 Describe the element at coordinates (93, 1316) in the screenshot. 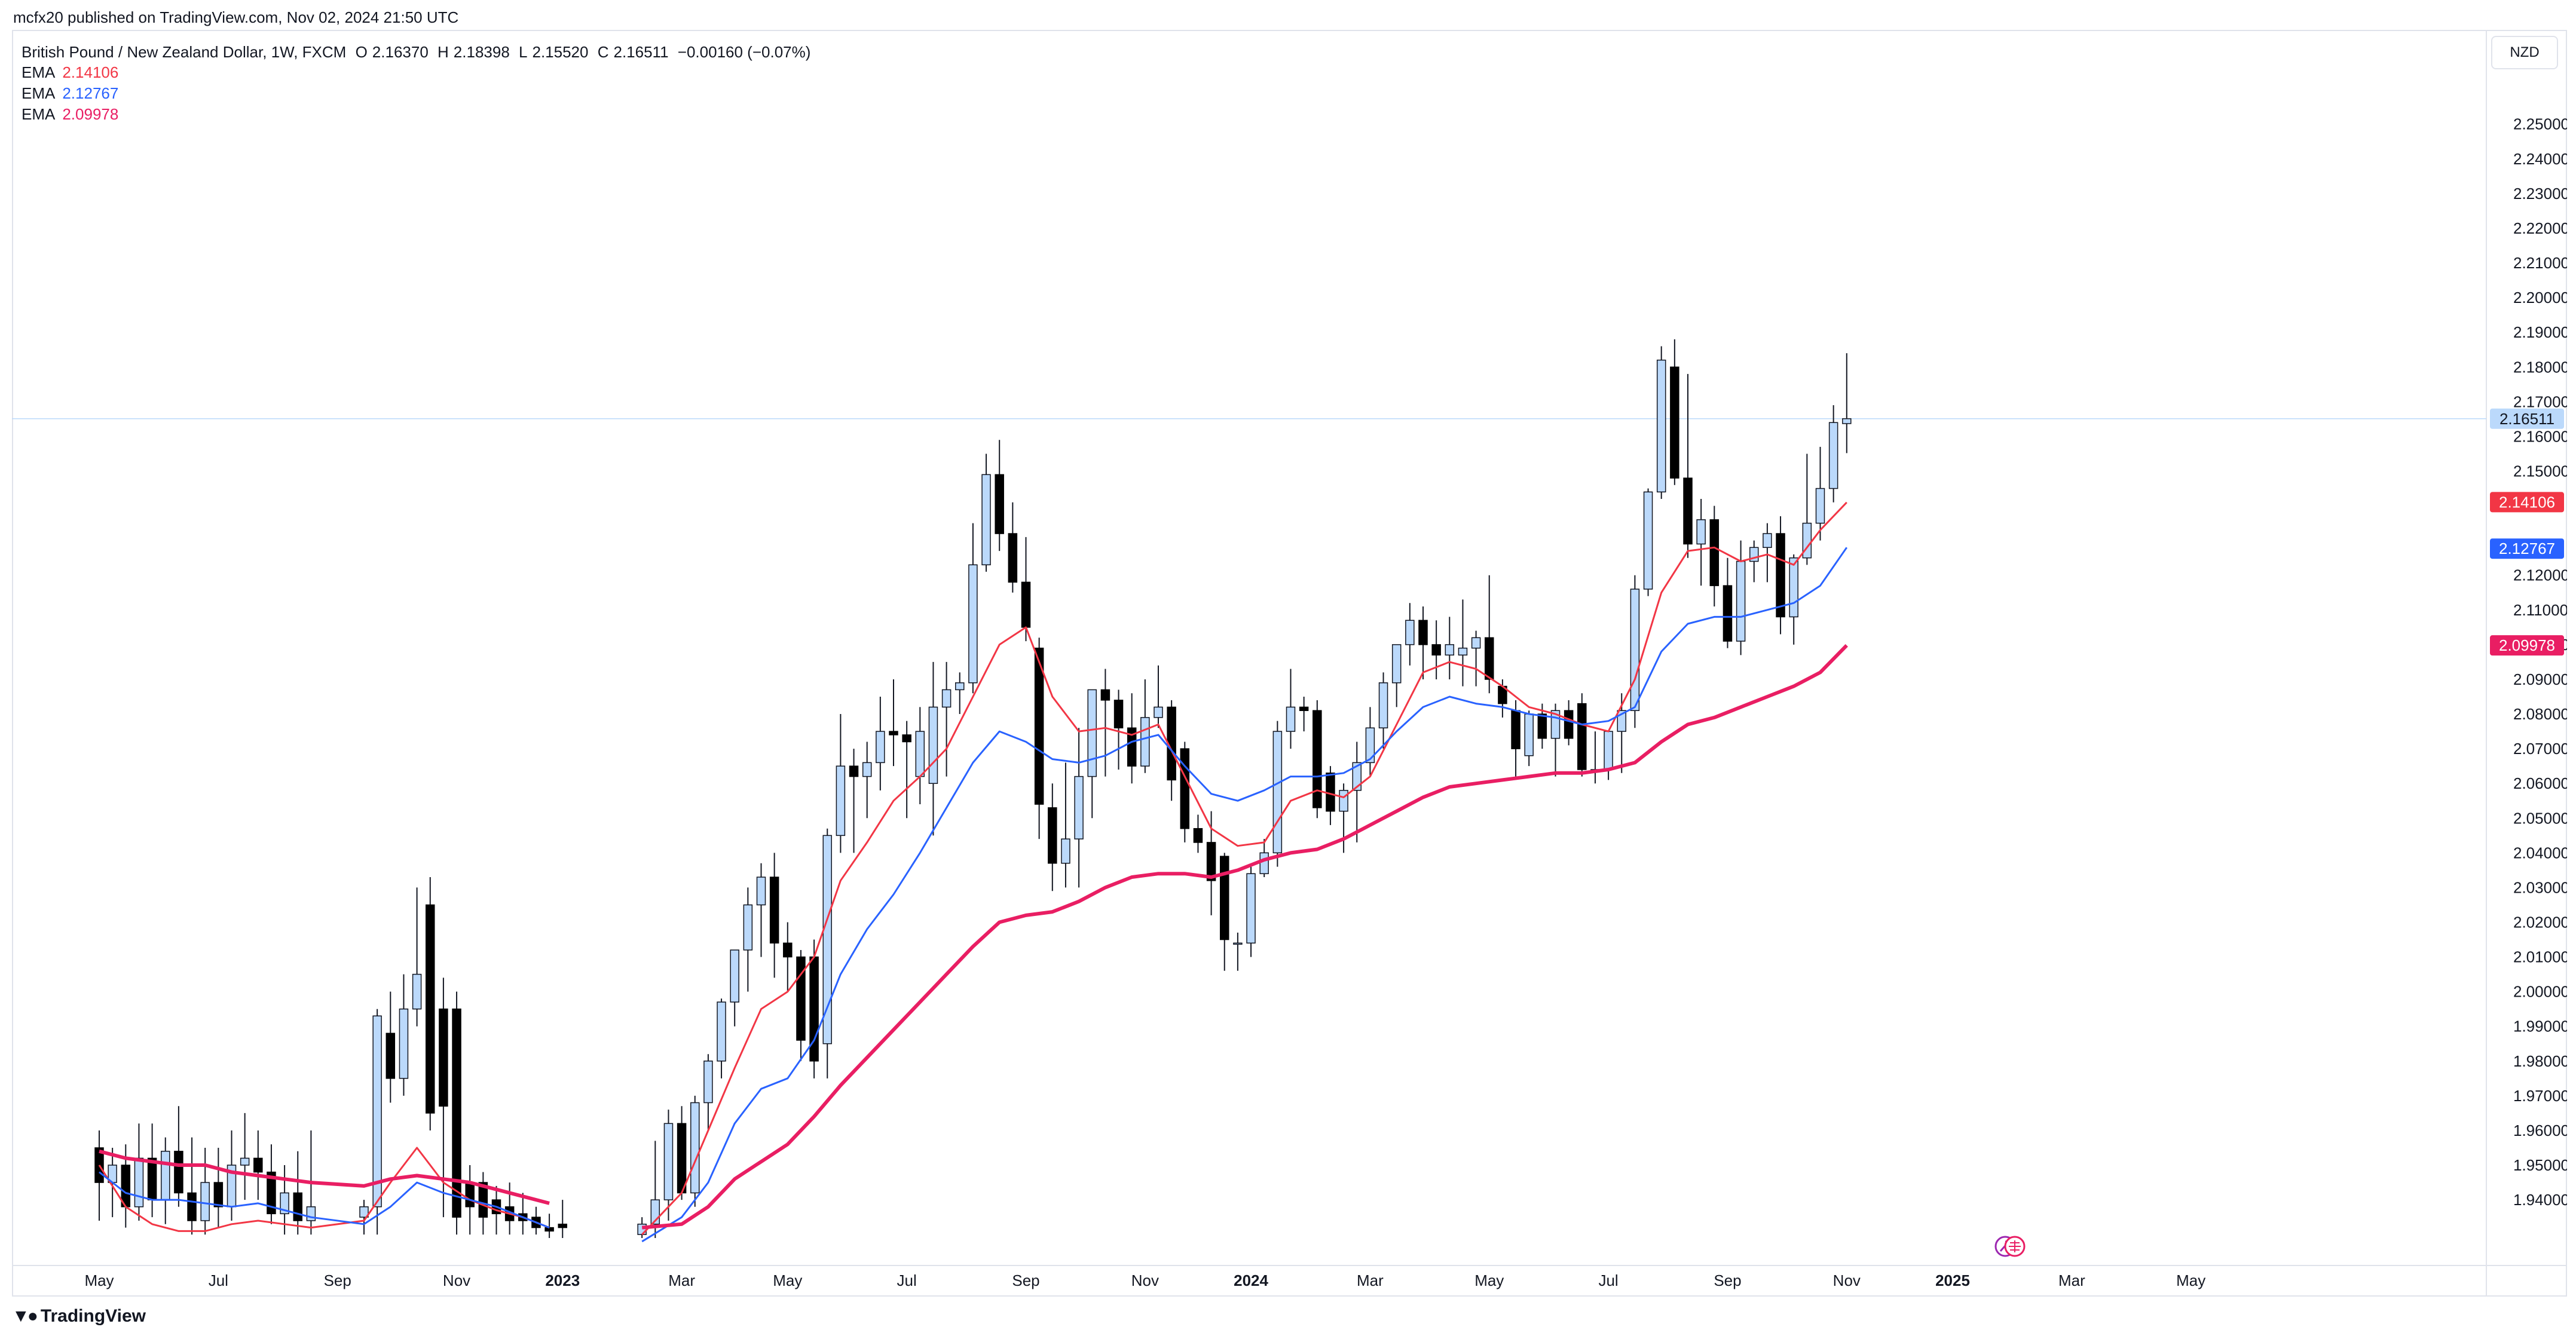

I see `brand-name: TradingView` at that location.